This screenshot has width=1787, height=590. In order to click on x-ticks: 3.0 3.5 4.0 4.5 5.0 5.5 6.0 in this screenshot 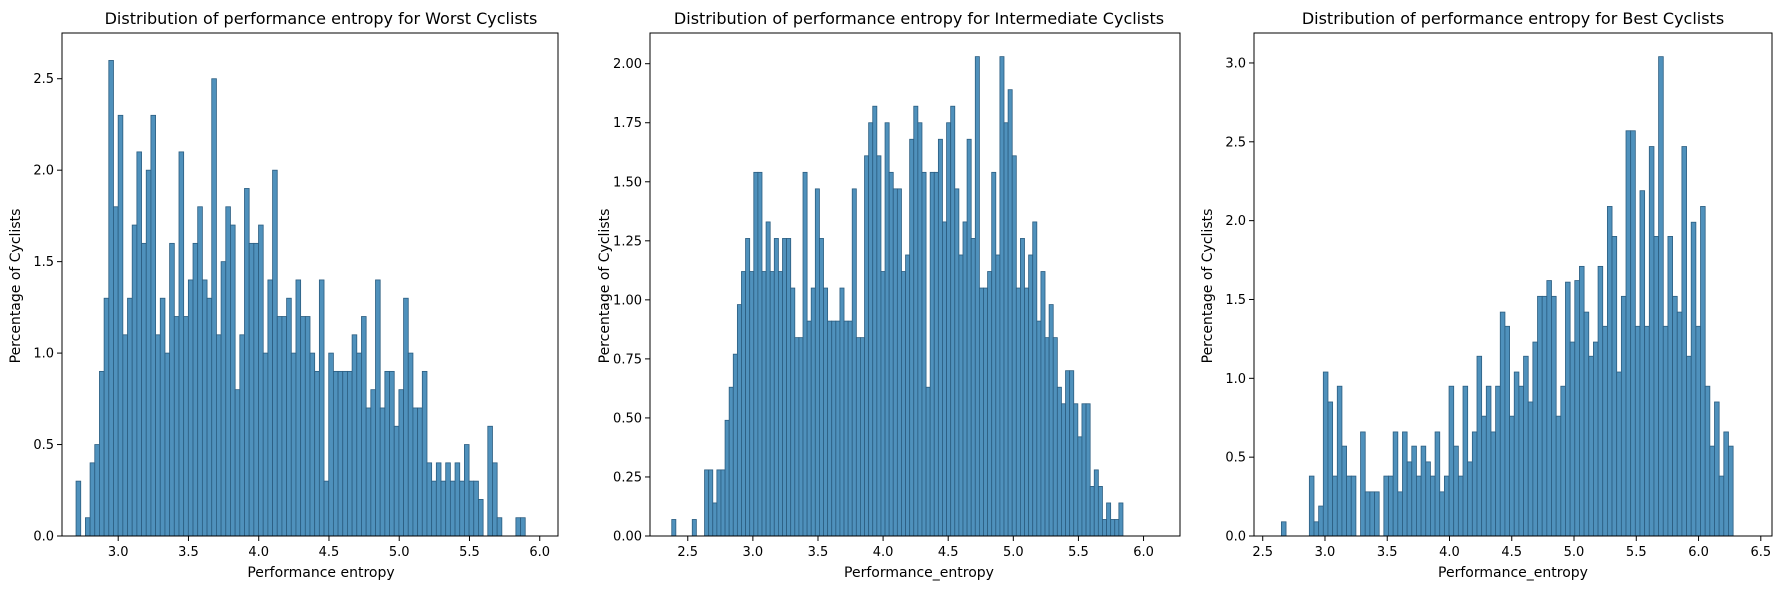, I will do `click(329, 548)`.